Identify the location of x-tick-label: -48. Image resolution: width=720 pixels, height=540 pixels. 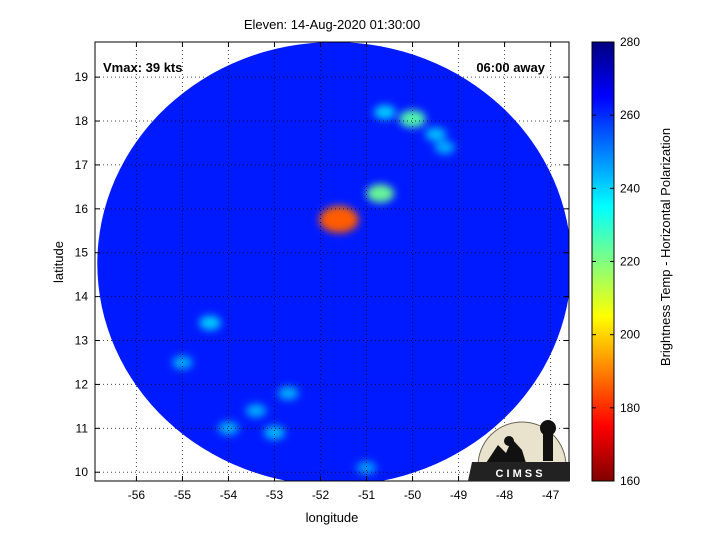
(505, 495).